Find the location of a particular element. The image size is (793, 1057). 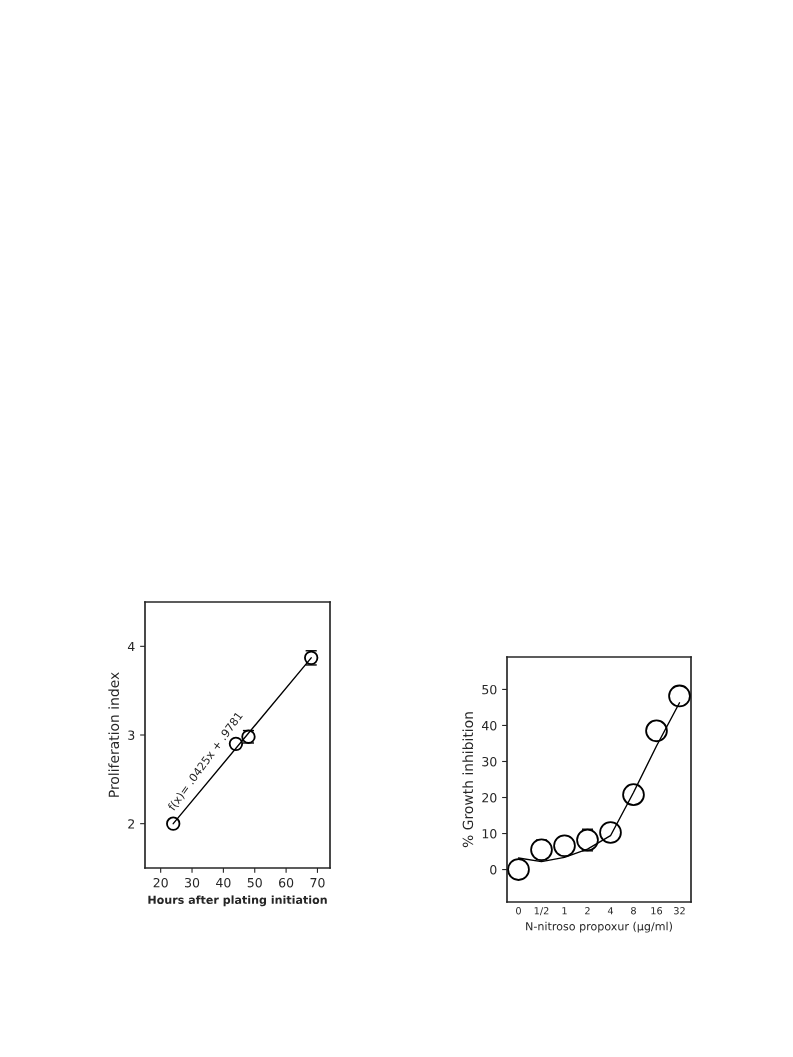

x-tick-label: 70 is located at coordinates (317, 882).